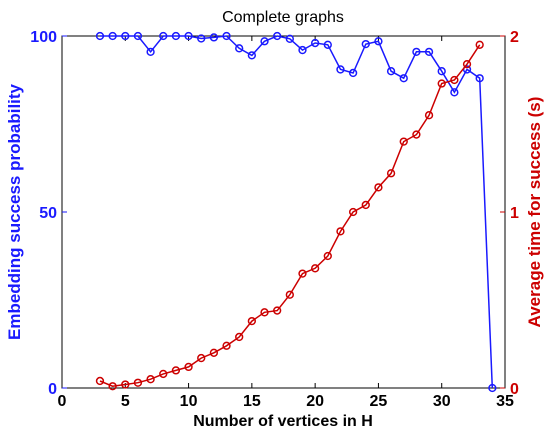  What do you see at coordinates (534, 212) in the screenshot?
I see `y-axis-label-right: Average time for success (s)` at bounding box center [534, 212].